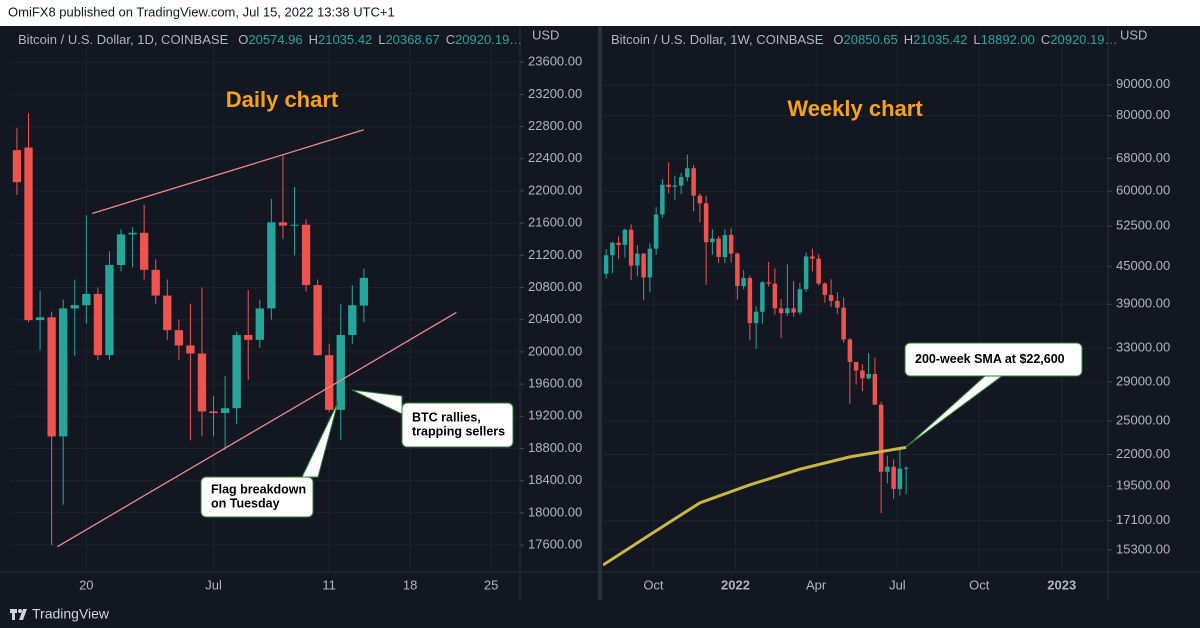 The height and width of the screenshot is (628, 1200). I want to click on callout-text: on Tuesday, so click(245, 503).